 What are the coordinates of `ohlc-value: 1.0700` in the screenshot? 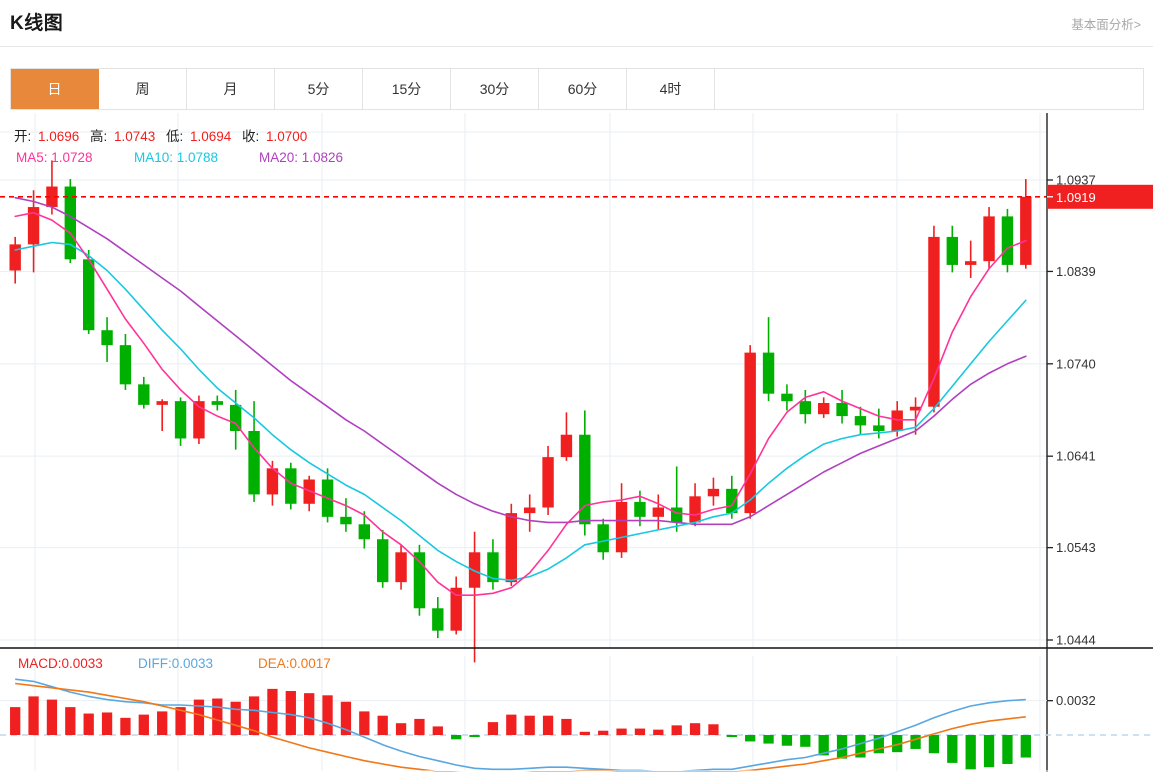 It's located at (286, 136).